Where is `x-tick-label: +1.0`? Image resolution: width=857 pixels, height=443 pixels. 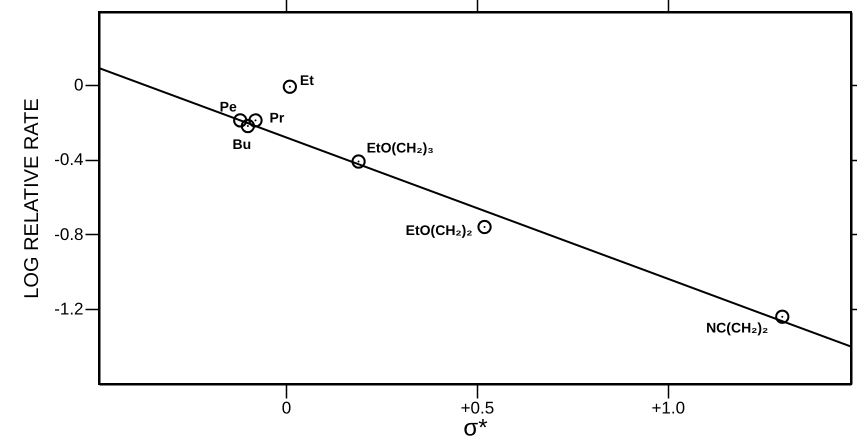 x-tick-label: +1.0 is located at coordinates (668, 408).